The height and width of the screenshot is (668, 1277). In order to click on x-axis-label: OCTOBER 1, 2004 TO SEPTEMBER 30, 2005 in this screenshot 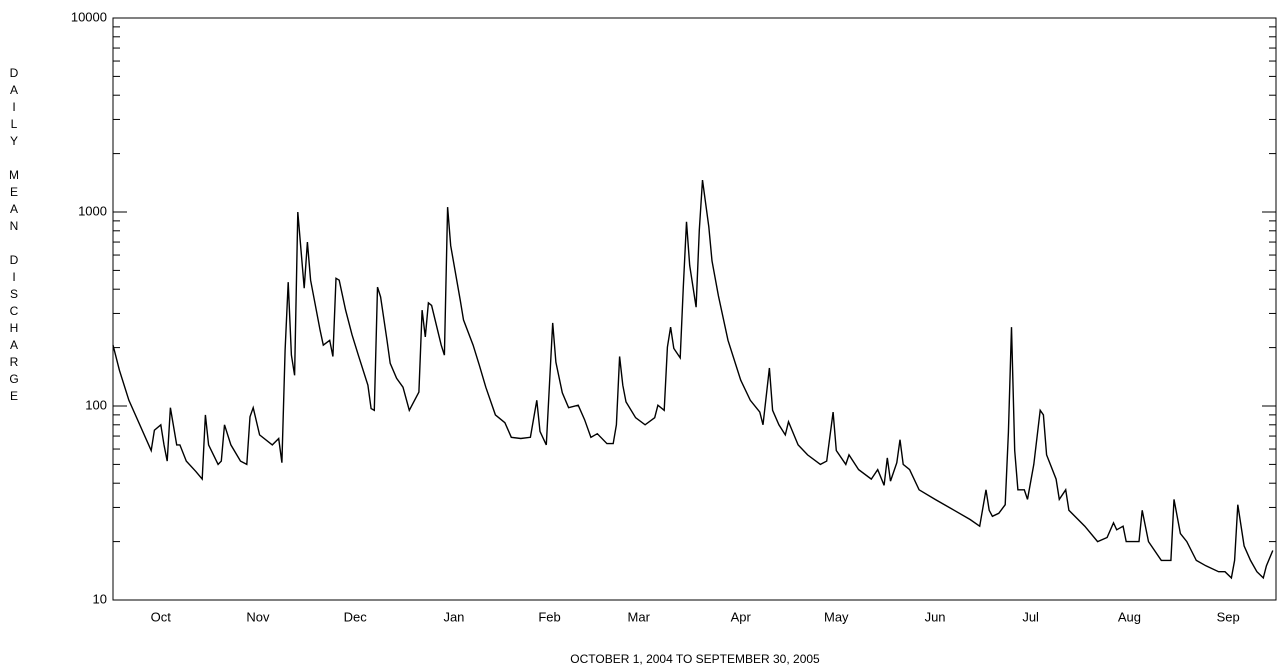, I will do `click(695, 659)`.